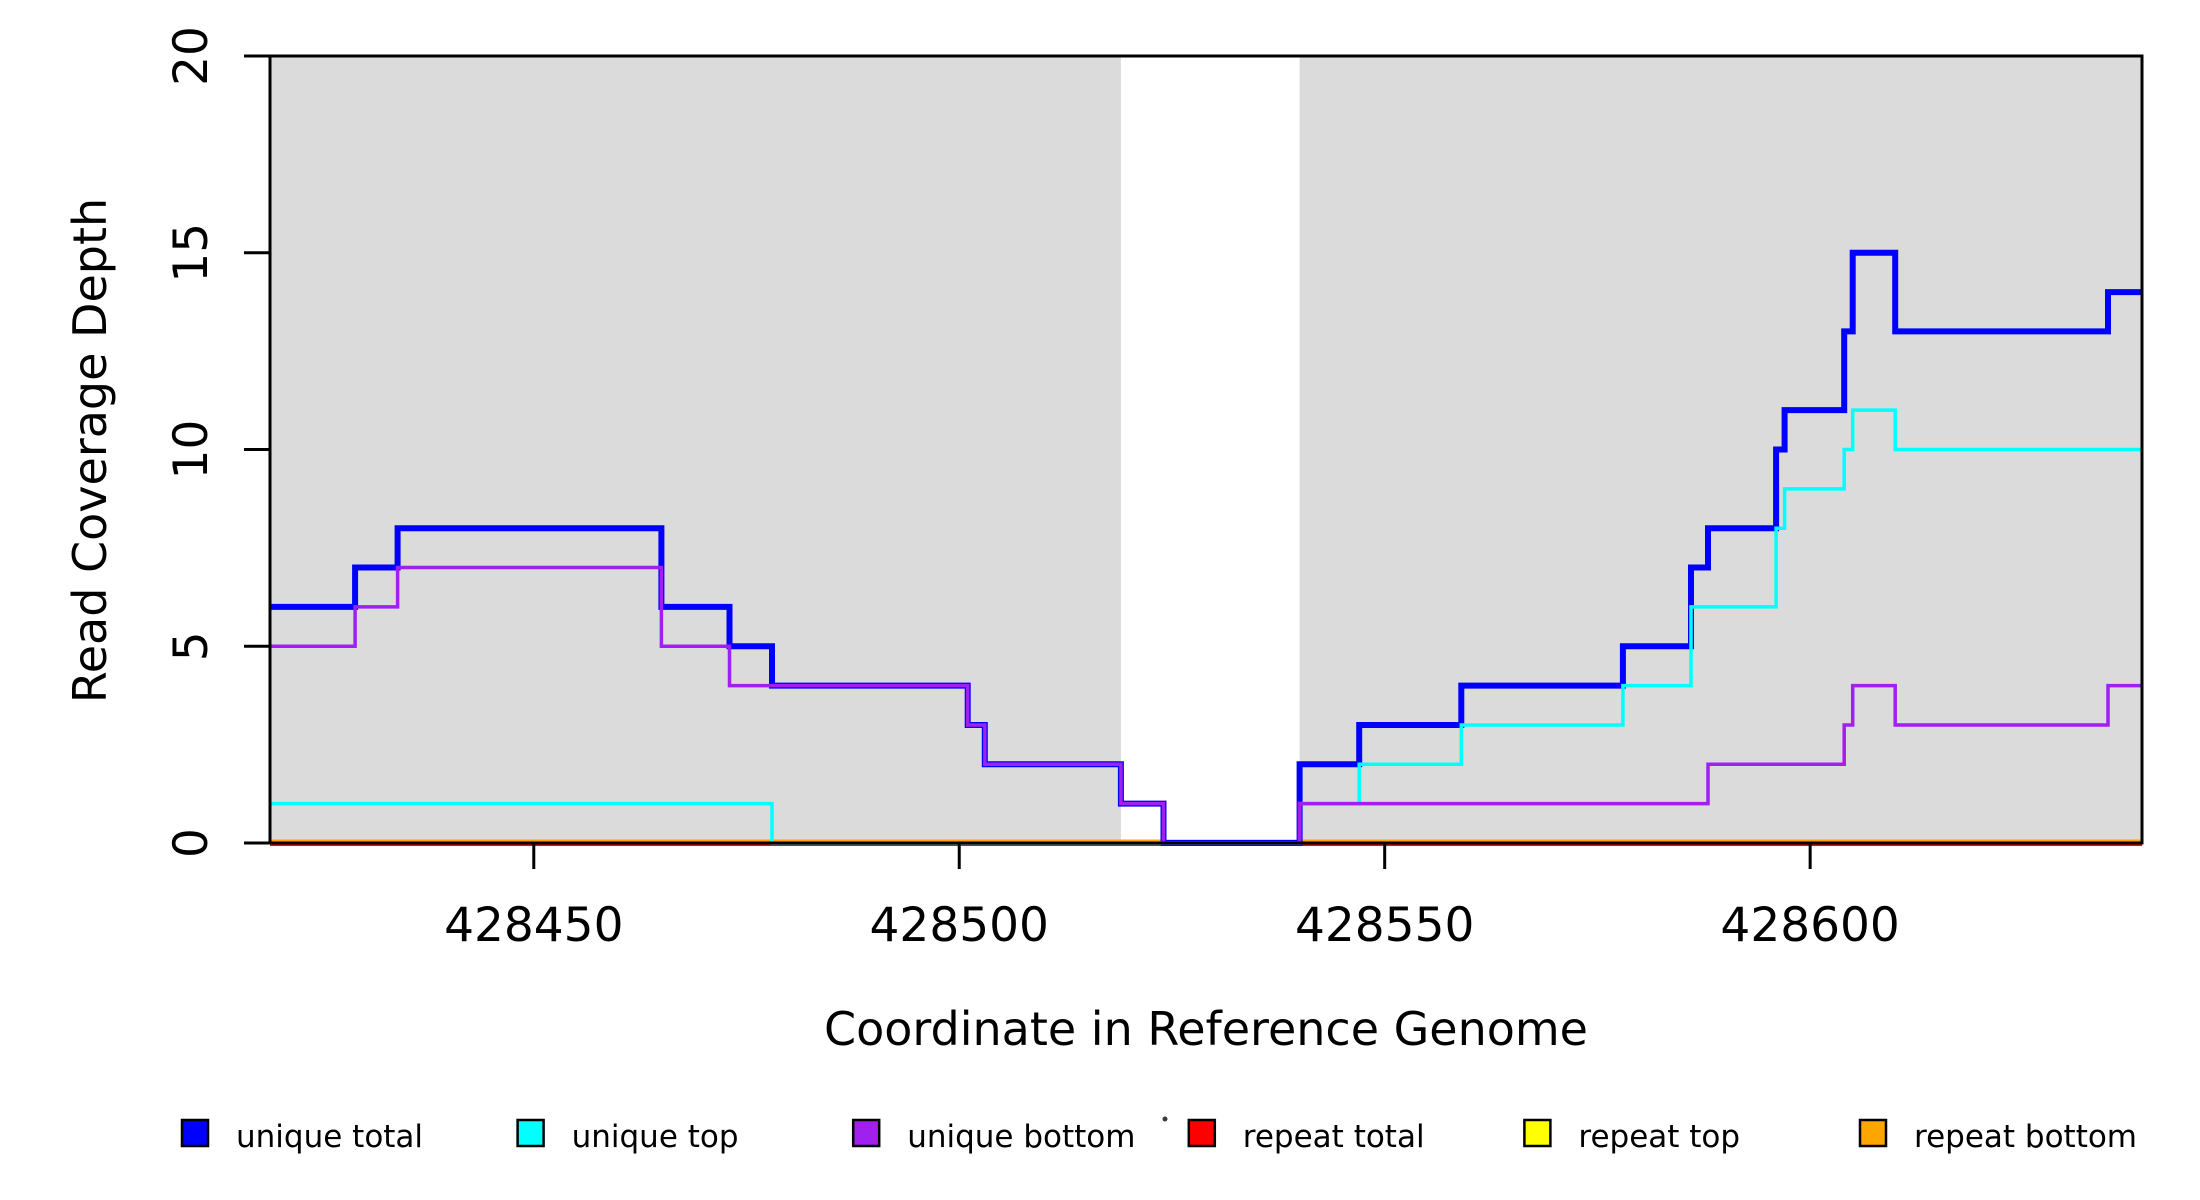 Image resolution: width=2200 pixels, height=1200 pixels. Describe the element at coordinates (655, 1137) in the screenshot. I see `legend-label-unique-top: unique top` at that location.